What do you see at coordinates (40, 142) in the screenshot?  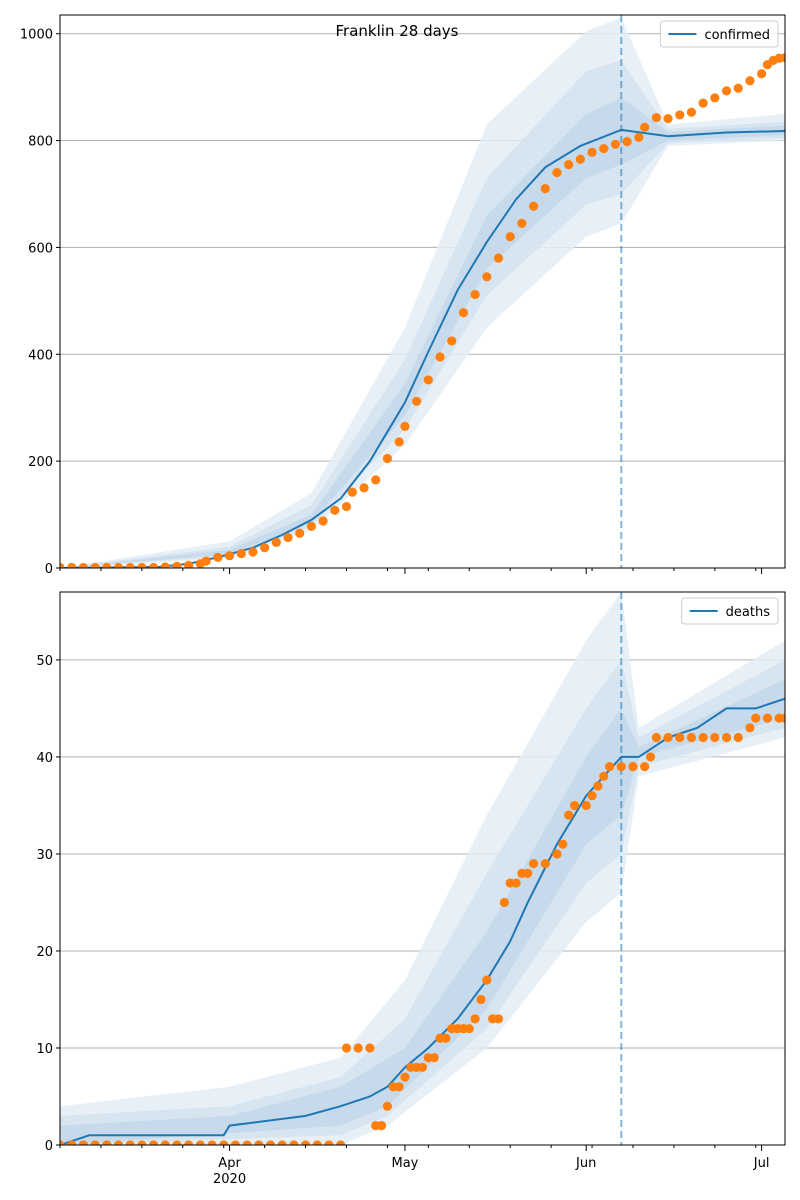 I see `y-tick-label: 800` at bounding box center [40, 142].